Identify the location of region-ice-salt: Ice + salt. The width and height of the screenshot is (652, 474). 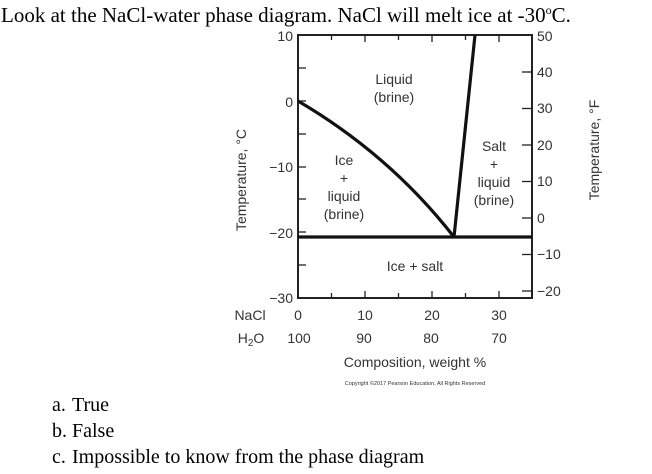
(415, 266).